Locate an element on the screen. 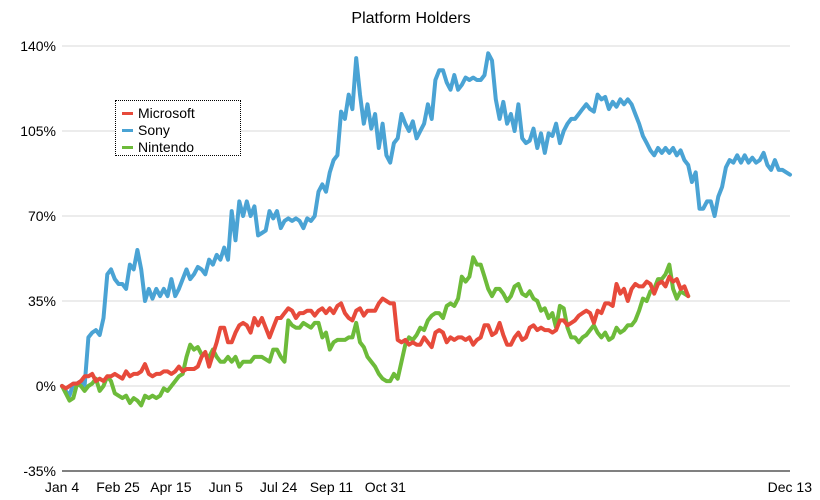 This screenshot has height=500, width=820. x-tick-label: Dec 13 is located at coordinates (790, 487).